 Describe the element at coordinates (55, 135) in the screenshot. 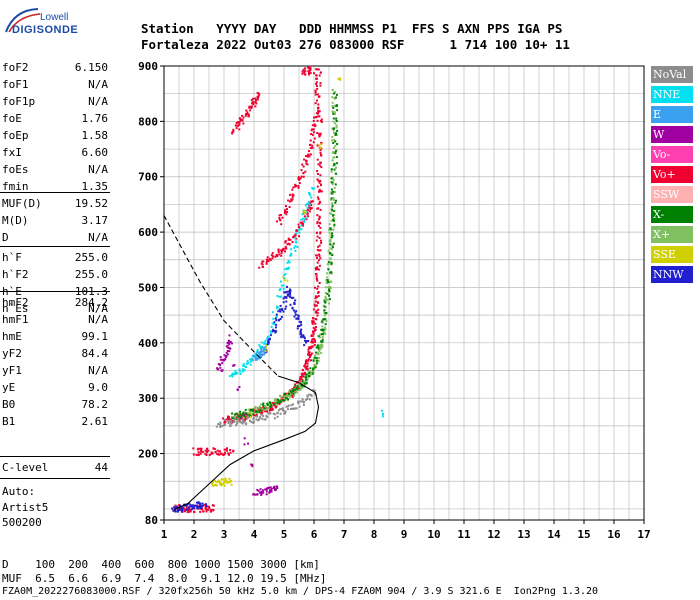

I see `param-row: foEp 1.58` at that location.